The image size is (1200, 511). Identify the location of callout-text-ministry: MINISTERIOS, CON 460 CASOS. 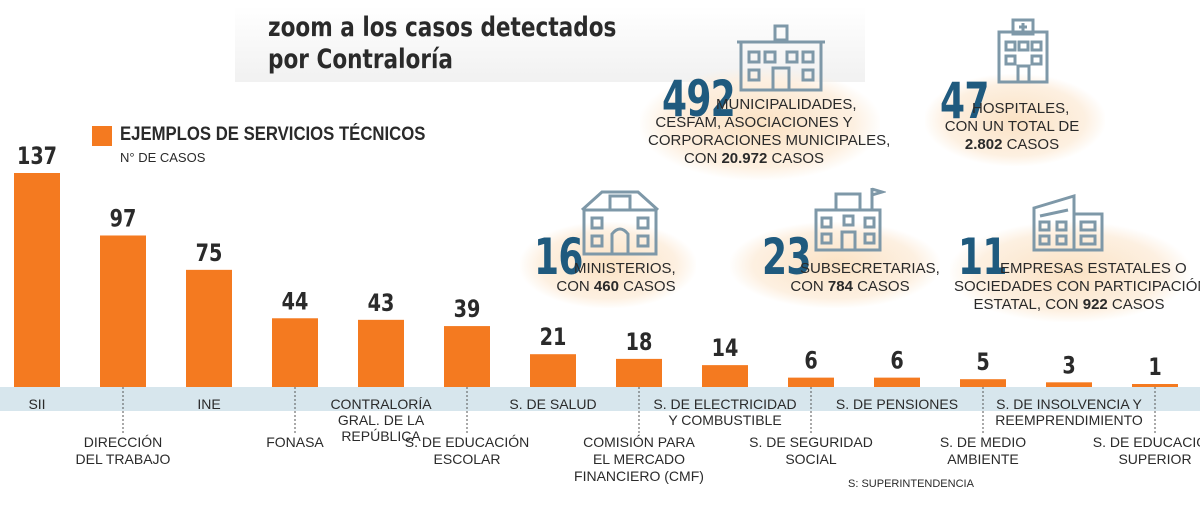
(616, 278).